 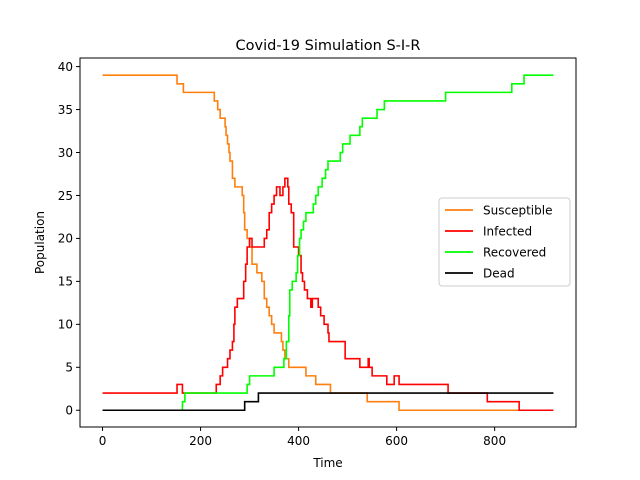 What do you see at coordinates (494, 441) in the screenshot?
I see `x-tick-label: 800` at bounding box center [494, 441].